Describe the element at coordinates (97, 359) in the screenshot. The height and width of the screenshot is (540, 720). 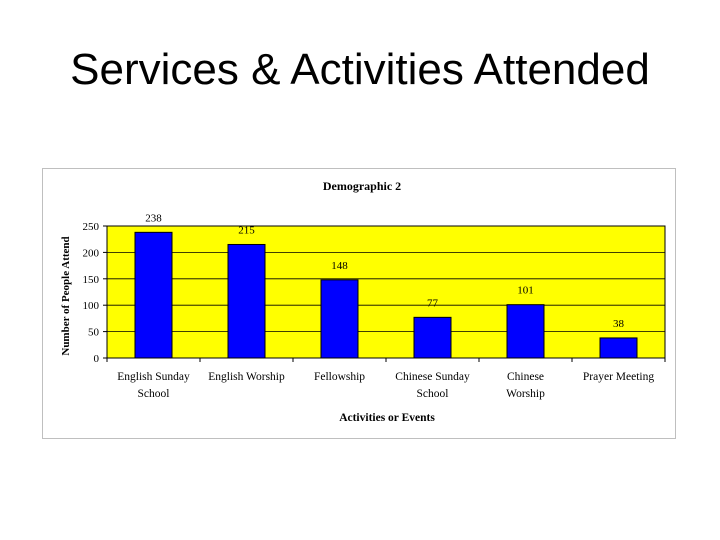
I see `y-tick-label: 0` at that location.